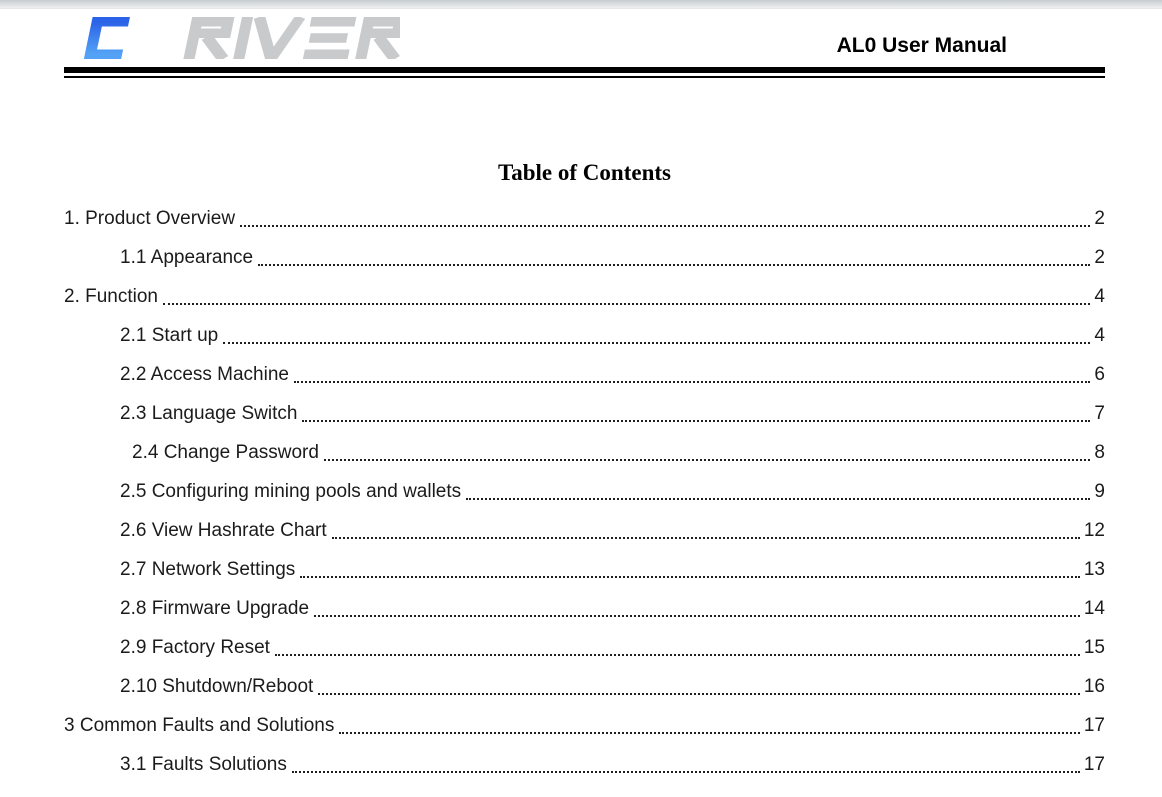 The image size is (1162, 797). What do you see at coordinates (584, 725) in the screenshot?
I see `toc-entry: 3 Common Faults and Solutions 17` at bounding box center [584, 725].